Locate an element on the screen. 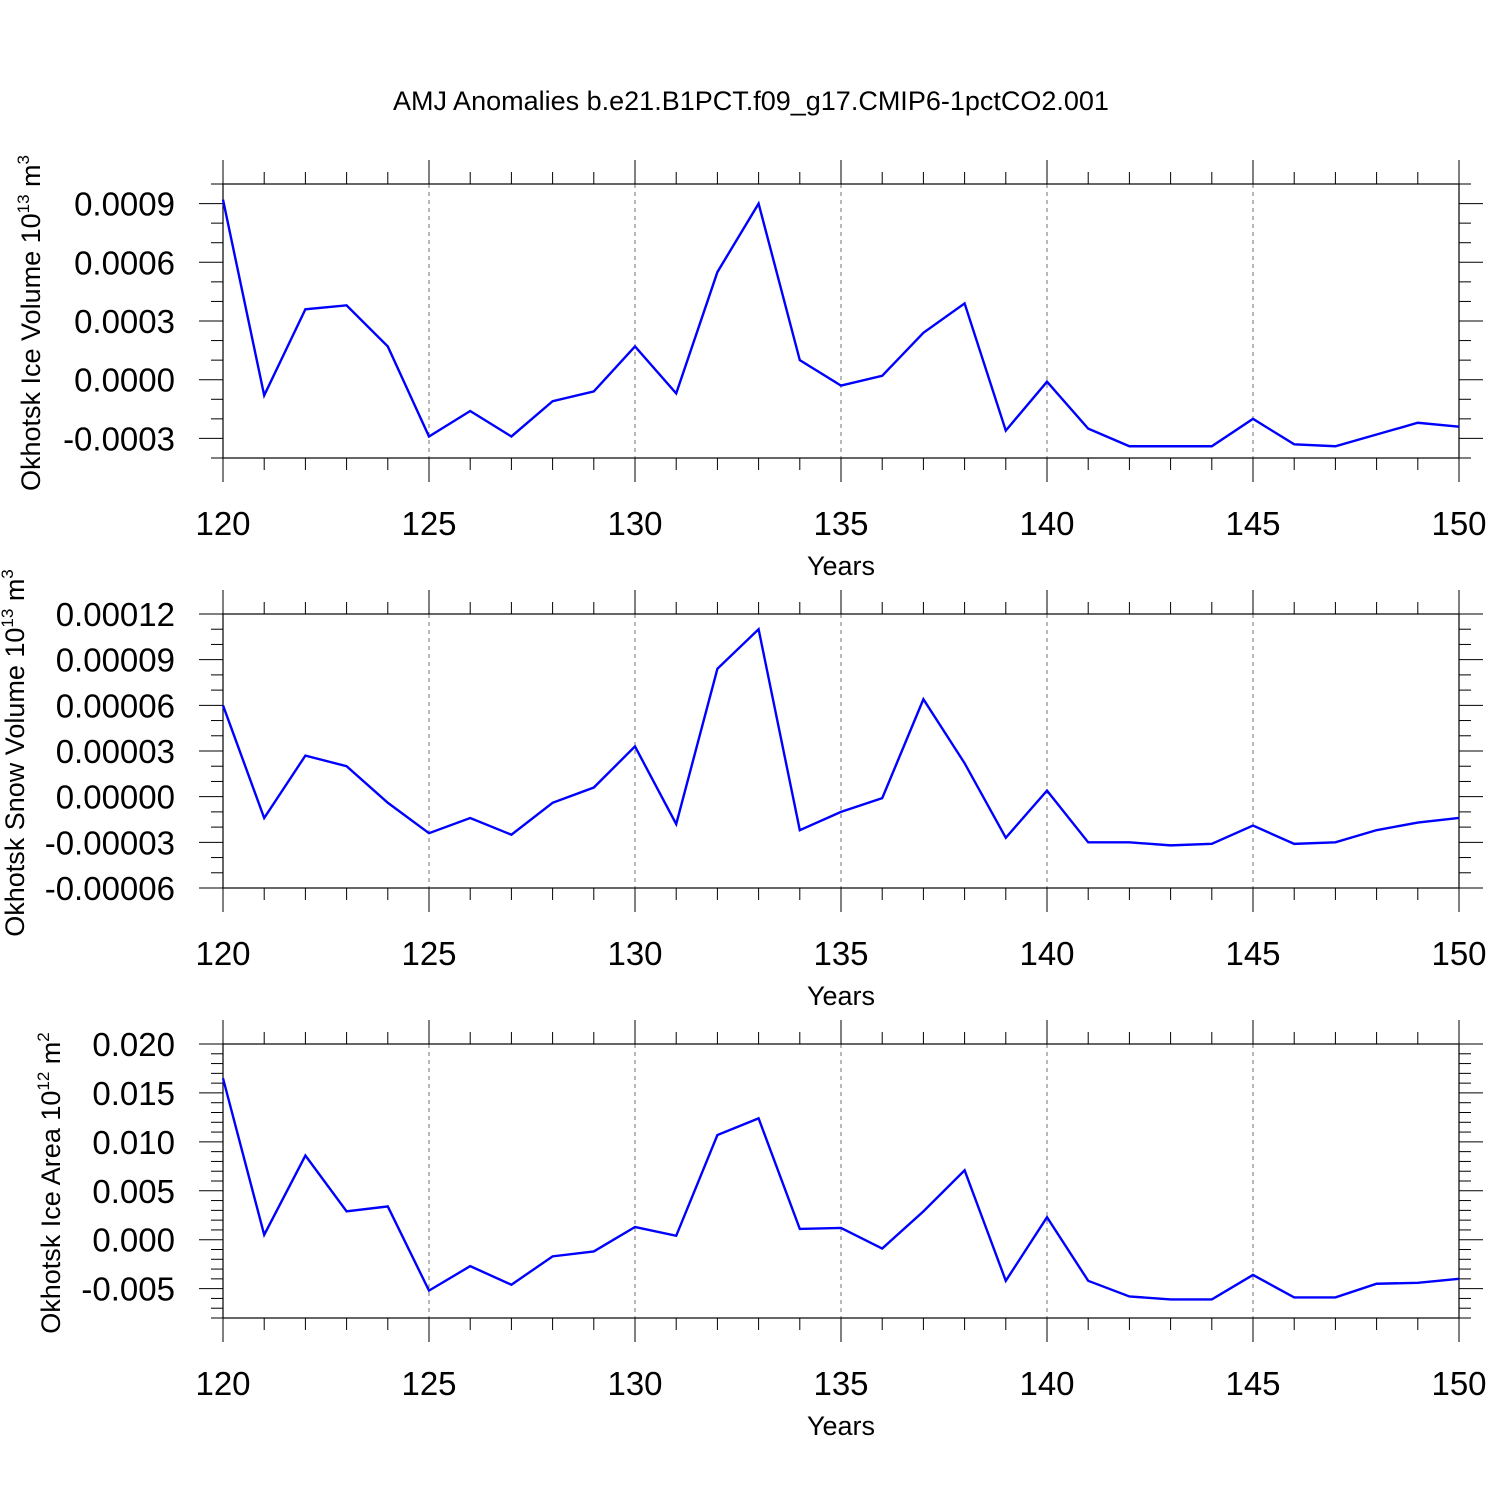 This screenshot has width=1500, height=1505. y-tick-label: 0.0000 is located at coordinates (124, 380).